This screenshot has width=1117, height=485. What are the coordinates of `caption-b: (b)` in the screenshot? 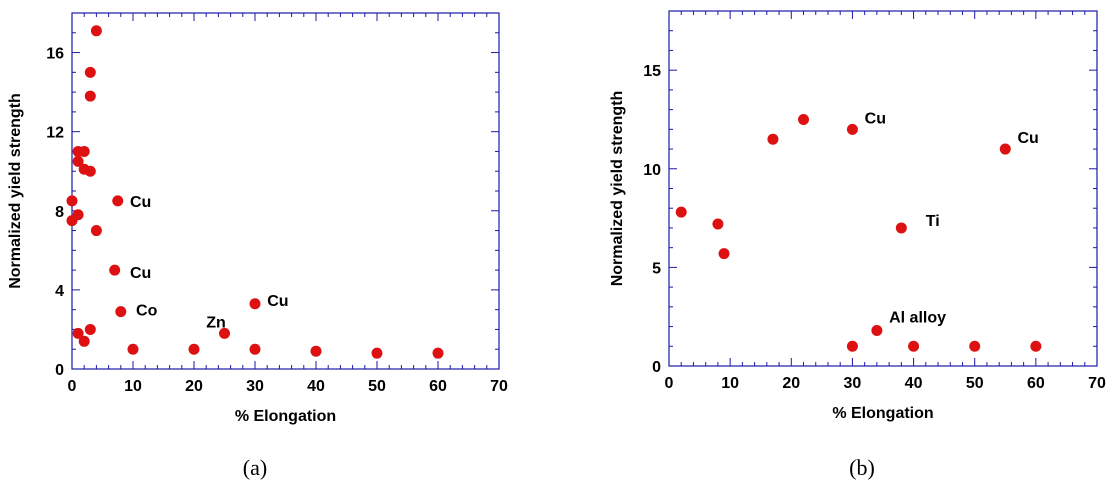 It's located at (862, 467).